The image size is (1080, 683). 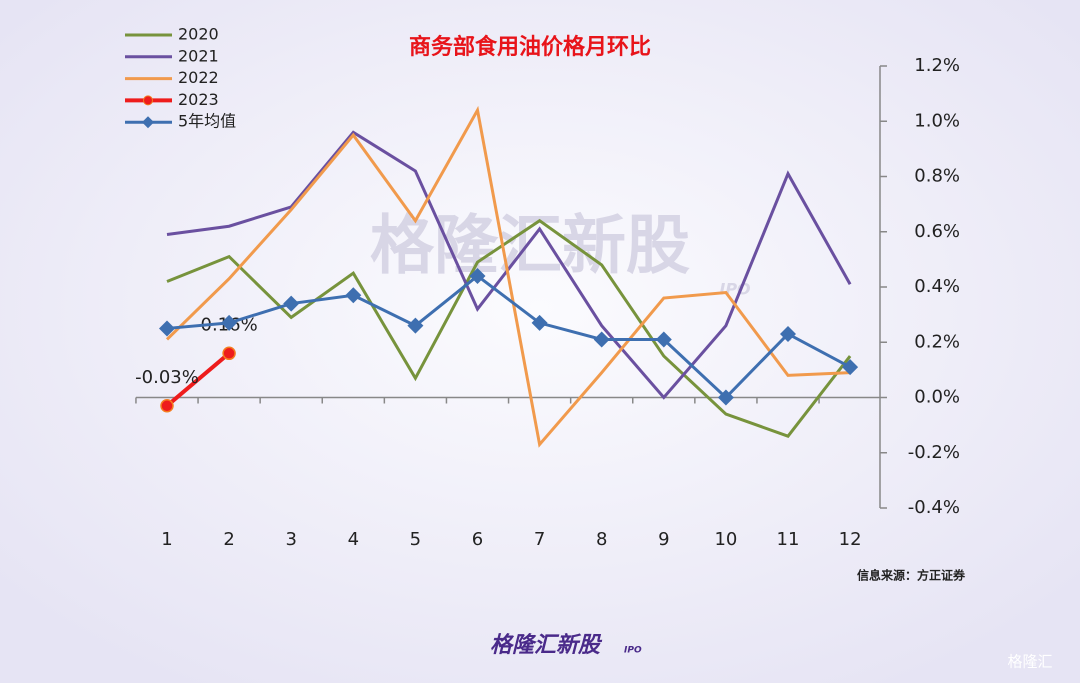 I want to click on x-tick-label: 2, so click(x=228, y=539).